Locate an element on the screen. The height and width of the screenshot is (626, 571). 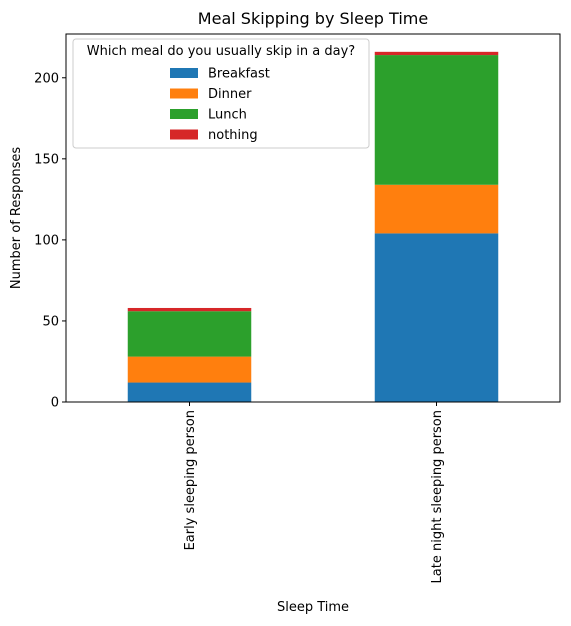
y-tick-label: 150 is located at coordinates (46, 159).